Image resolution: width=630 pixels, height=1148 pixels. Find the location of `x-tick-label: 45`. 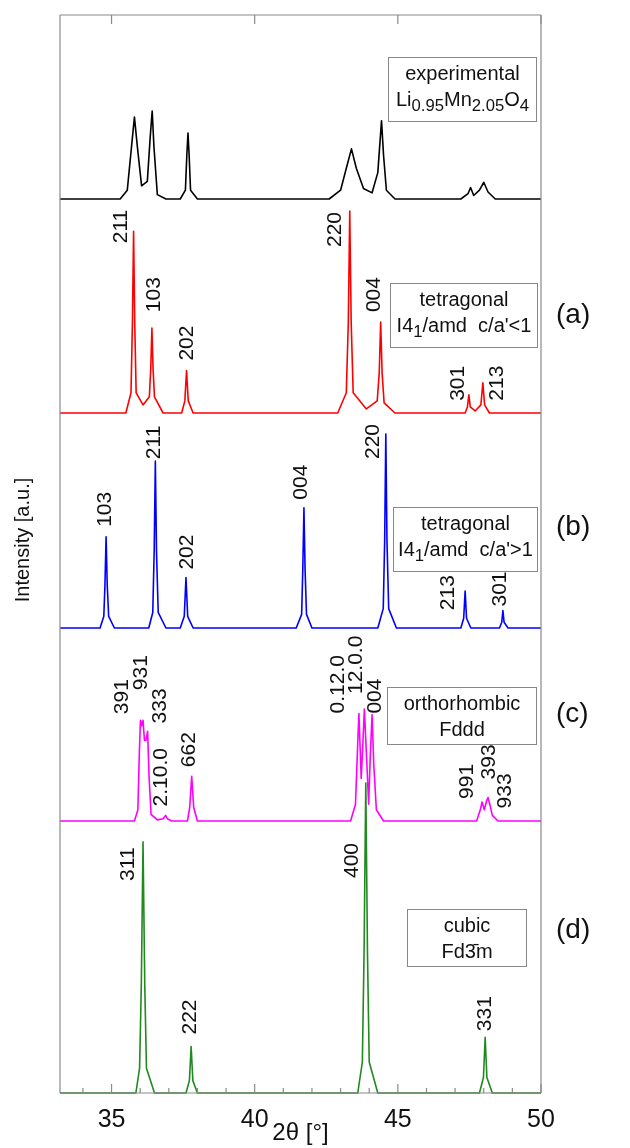

x-tick-label: 45 is located at coordinates (397, 1117).